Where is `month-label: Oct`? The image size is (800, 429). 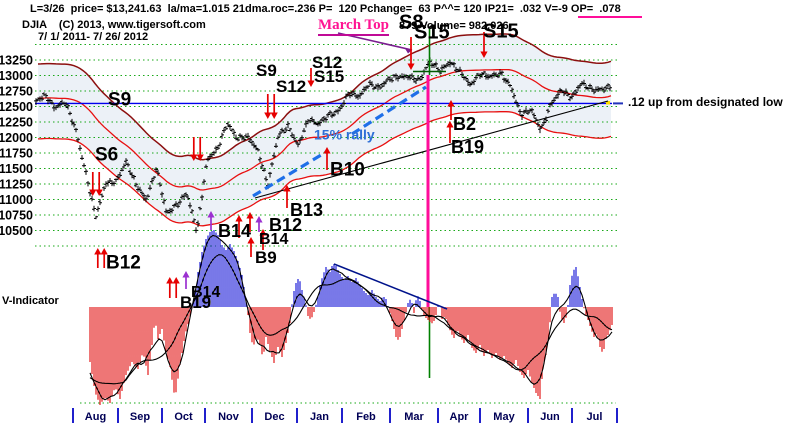 month-label: Oct is located at coordinates (183, 417).